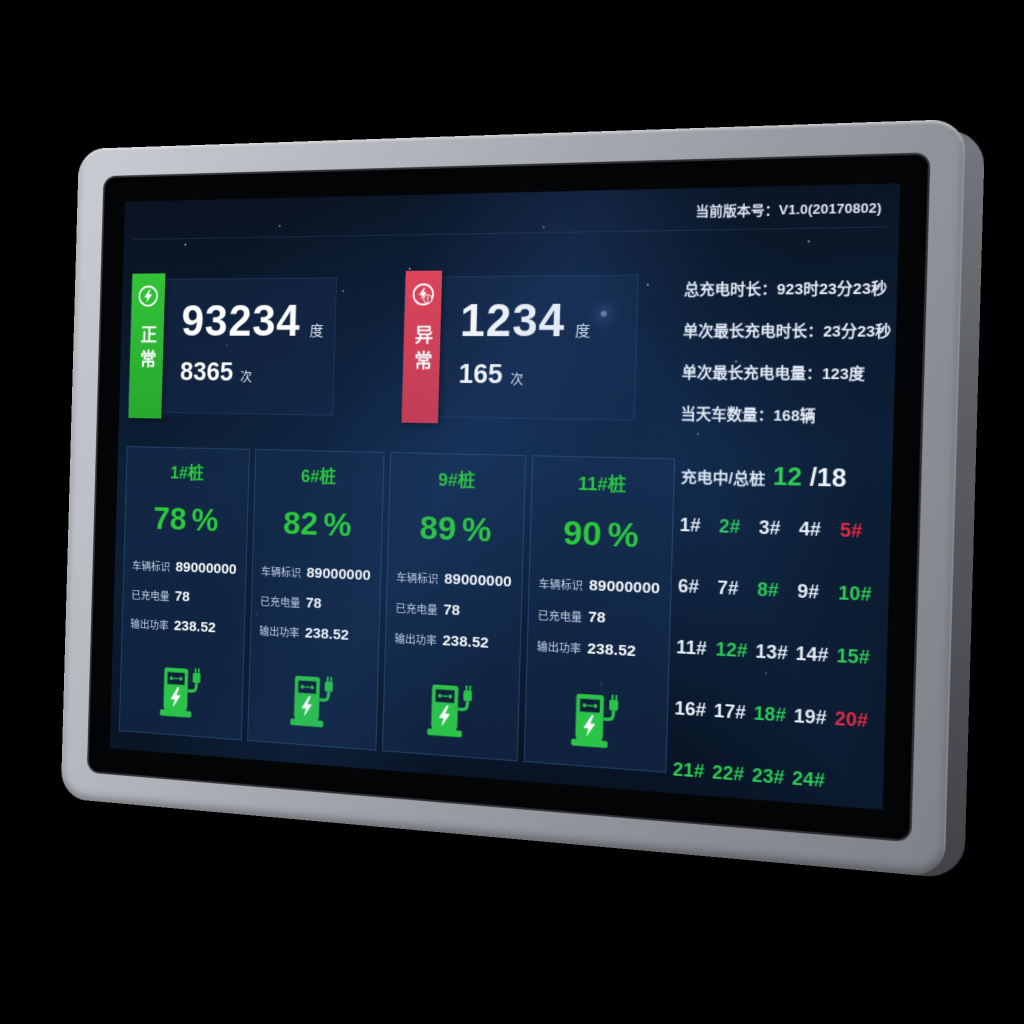 The image size is (1024, 1024). Describe the element at coordinates (727, 415) in the screenshot. I see `stat-label: 当天车数量：` at that location.